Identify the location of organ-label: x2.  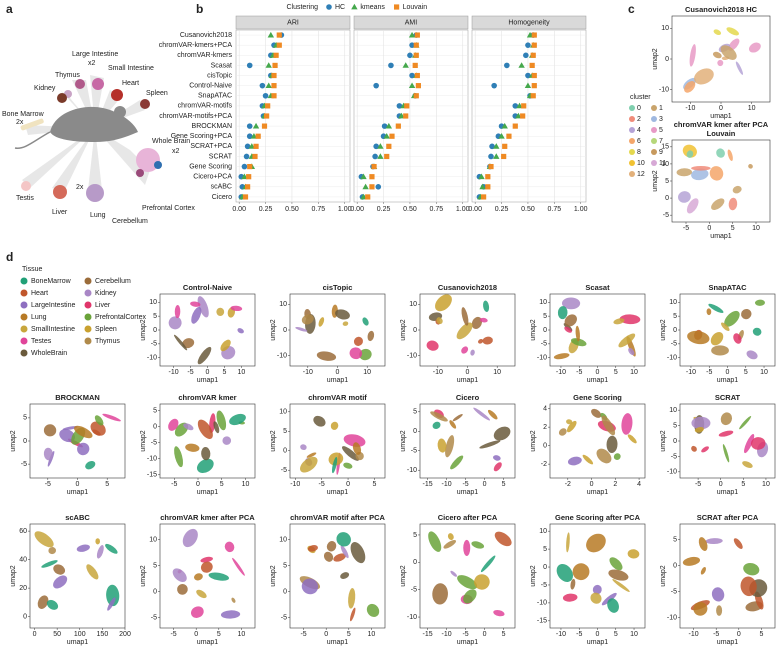
(176, 151).